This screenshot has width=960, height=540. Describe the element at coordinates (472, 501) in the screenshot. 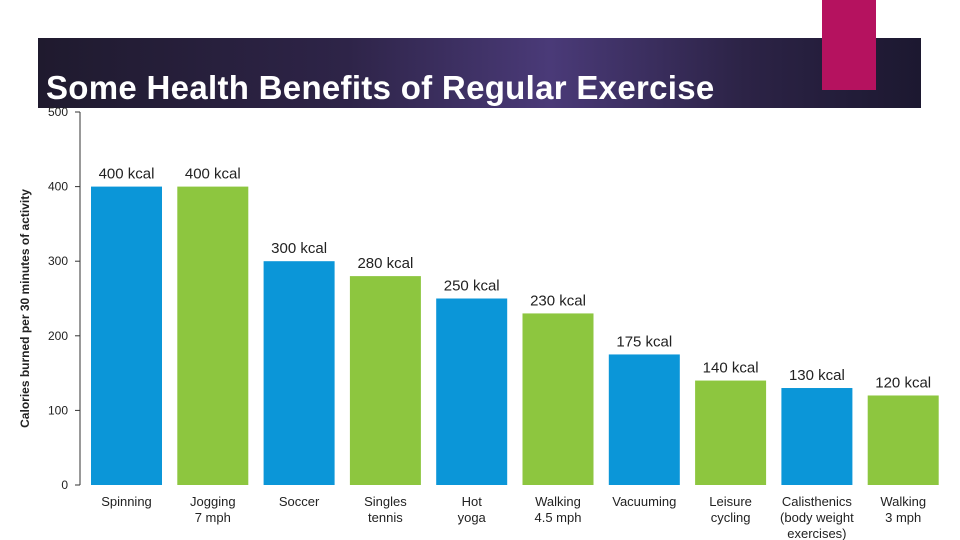

I see `category-label: Hot` at that location.